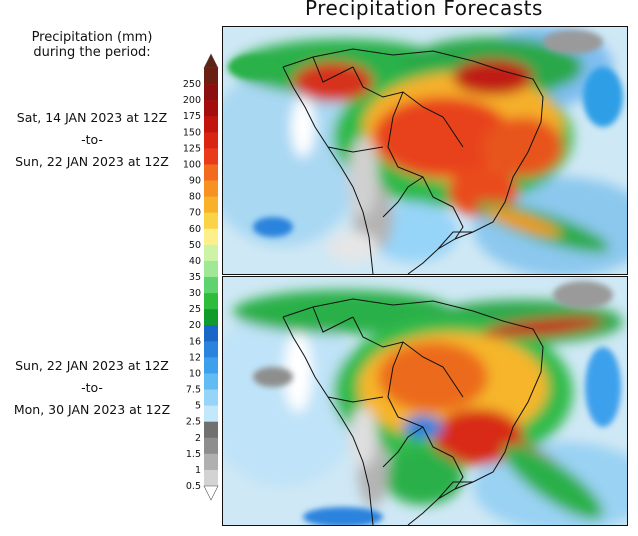  Describe the element at coordinates (92, 365) in the screenshot. I see `period-2-start: Sun, 22 JAN 2023 at 12Z` at that location.